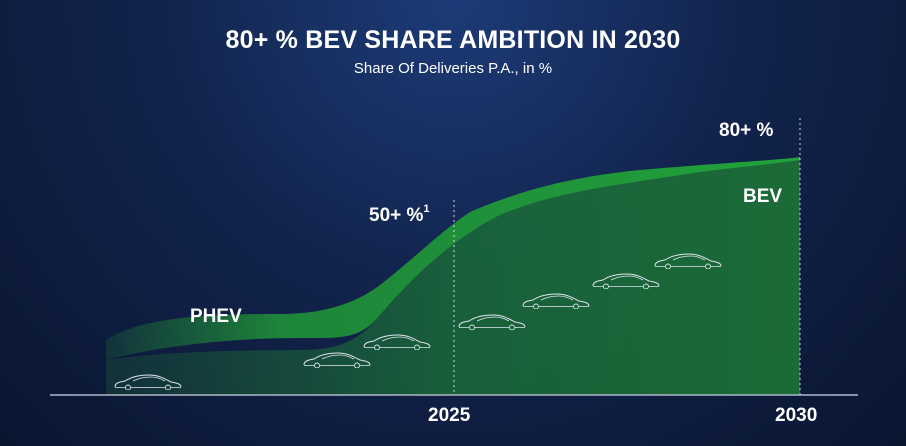 Image resolution: width=906 pixels, height=446 pixels. Describe the element at coordinates (216, 316) in the screenshot. I see `series-label-phev: PHEV` at that location.